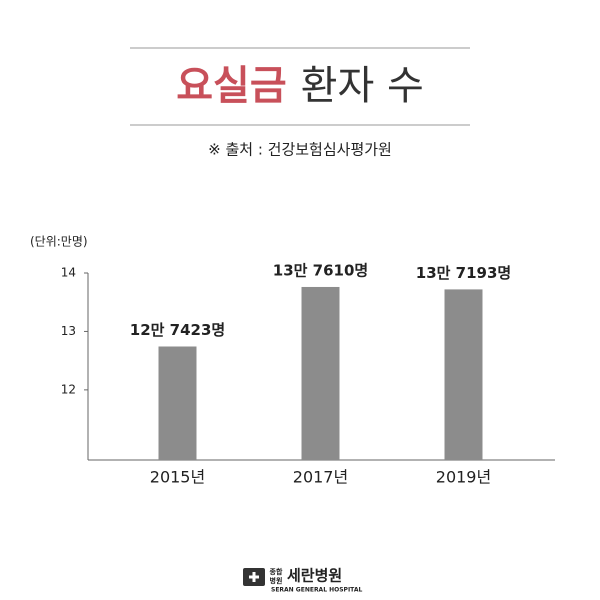  What do you see at coordinates (68, 331) in the screenshot?
I see `y-tick-label: 13` at bounding box center [68, 331].